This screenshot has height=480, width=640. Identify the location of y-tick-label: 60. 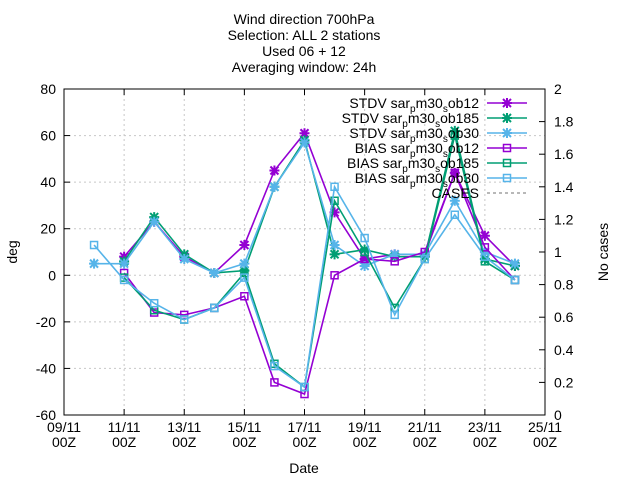
(48, 136).